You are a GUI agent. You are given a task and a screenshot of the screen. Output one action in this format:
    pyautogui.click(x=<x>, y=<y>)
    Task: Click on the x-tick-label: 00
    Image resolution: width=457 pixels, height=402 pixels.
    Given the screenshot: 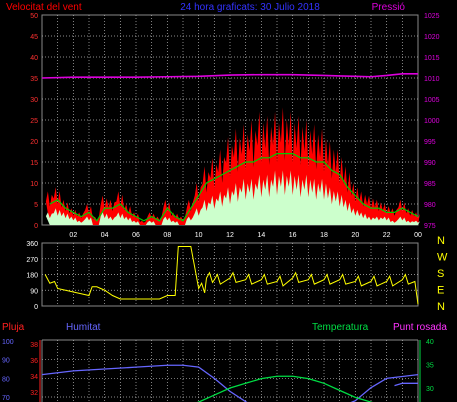 What is the action you would take?
    pyautogui.click(x=418, y=235)
    